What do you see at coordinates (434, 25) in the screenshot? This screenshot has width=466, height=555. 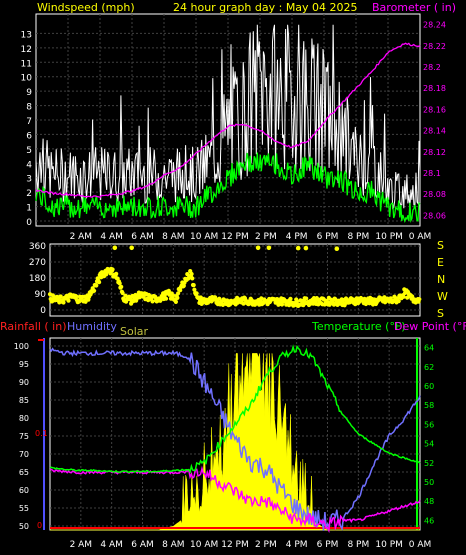 I see `barometer-tick-label: 28.24` at bounding box center [434, 25].